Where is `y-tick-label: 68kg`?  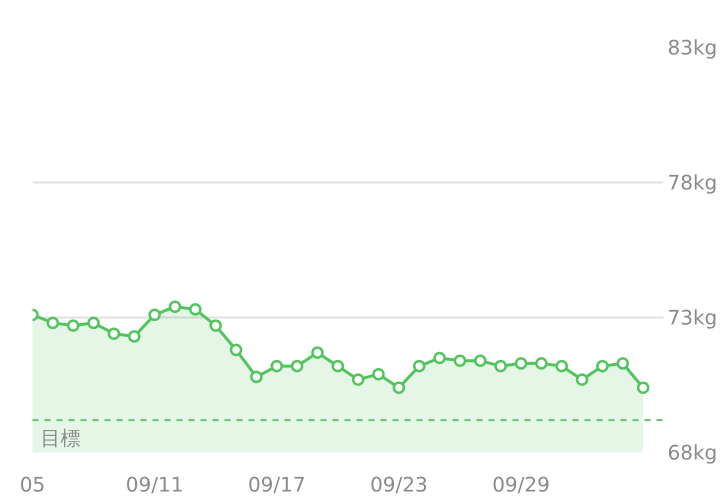 y-tick-label: 68kg is located at coordinates (693, 452).